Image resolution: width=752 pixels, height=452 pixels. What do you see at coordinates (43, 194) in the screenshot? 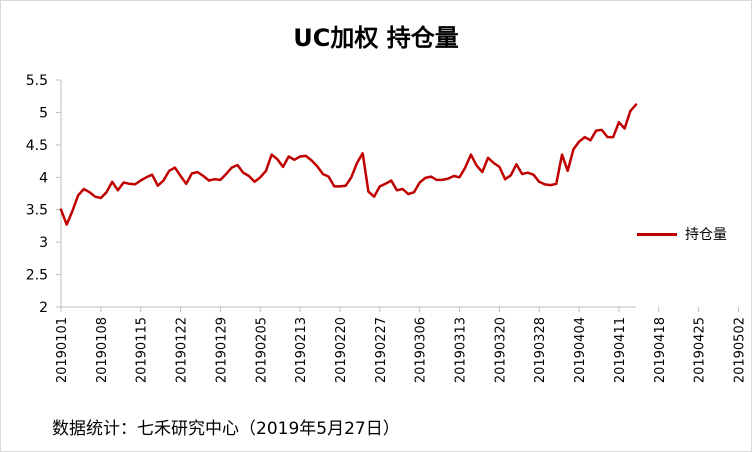
I see `y-axis-ticks: 2 2.5 3 3.5 4 4.5 5 5.5` at bounding box center [43, 194].